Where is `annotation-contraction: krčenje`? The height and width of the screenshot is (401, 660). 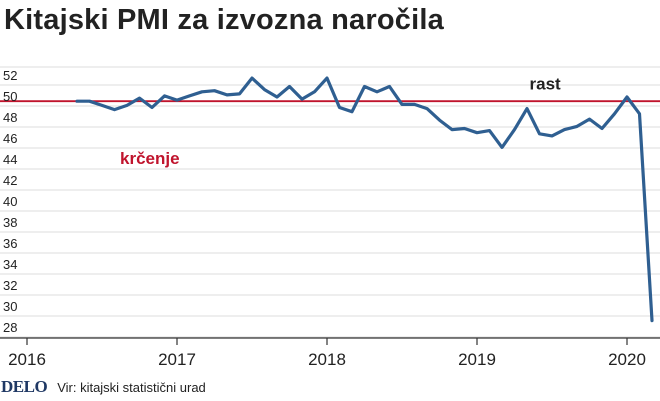 annotation-contraction: krčenje is located at coordinates (150, 158).